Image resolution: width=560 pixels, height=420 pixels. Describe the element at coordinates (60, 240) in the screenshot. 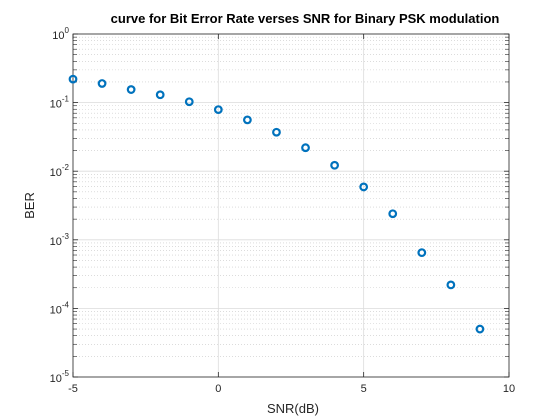

I see `y-tick-label: 10⁻³` at that location.